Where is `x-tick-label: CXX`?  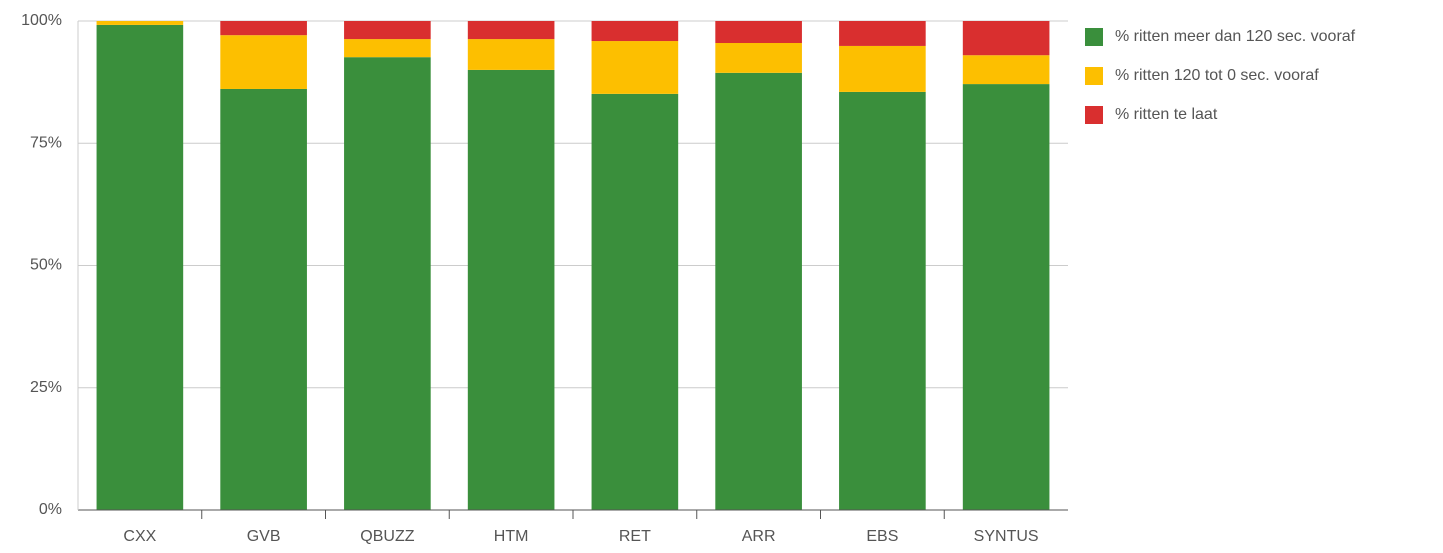 x-tick-label: CXX is located at coordinates (139, 536).